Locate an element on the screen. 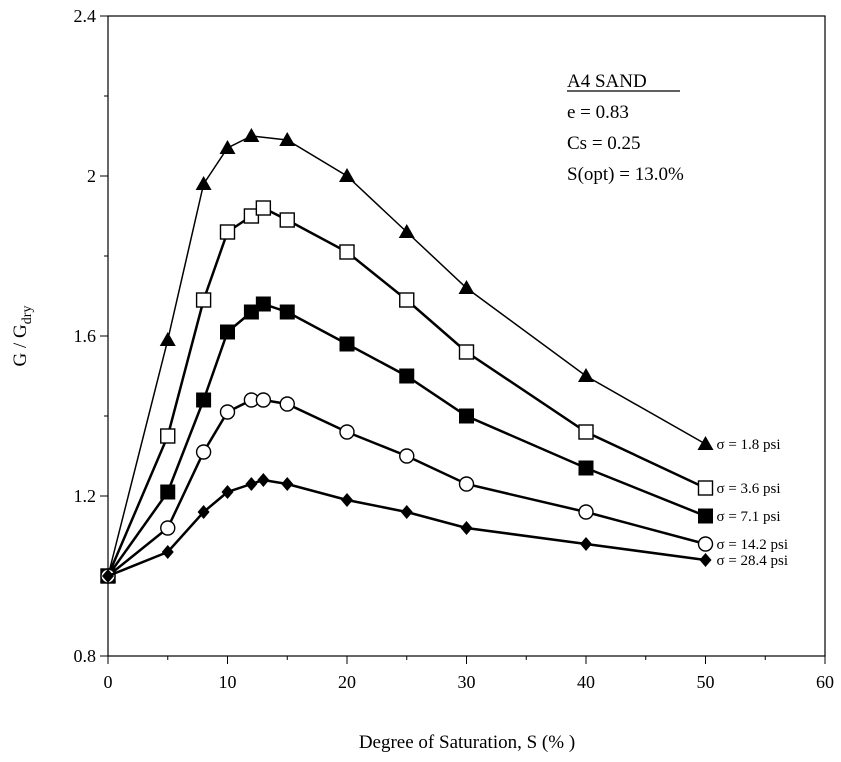 The image size is (841, 762). series-5-label: σ = 28.4 psi is located at coordinates (753, 561).